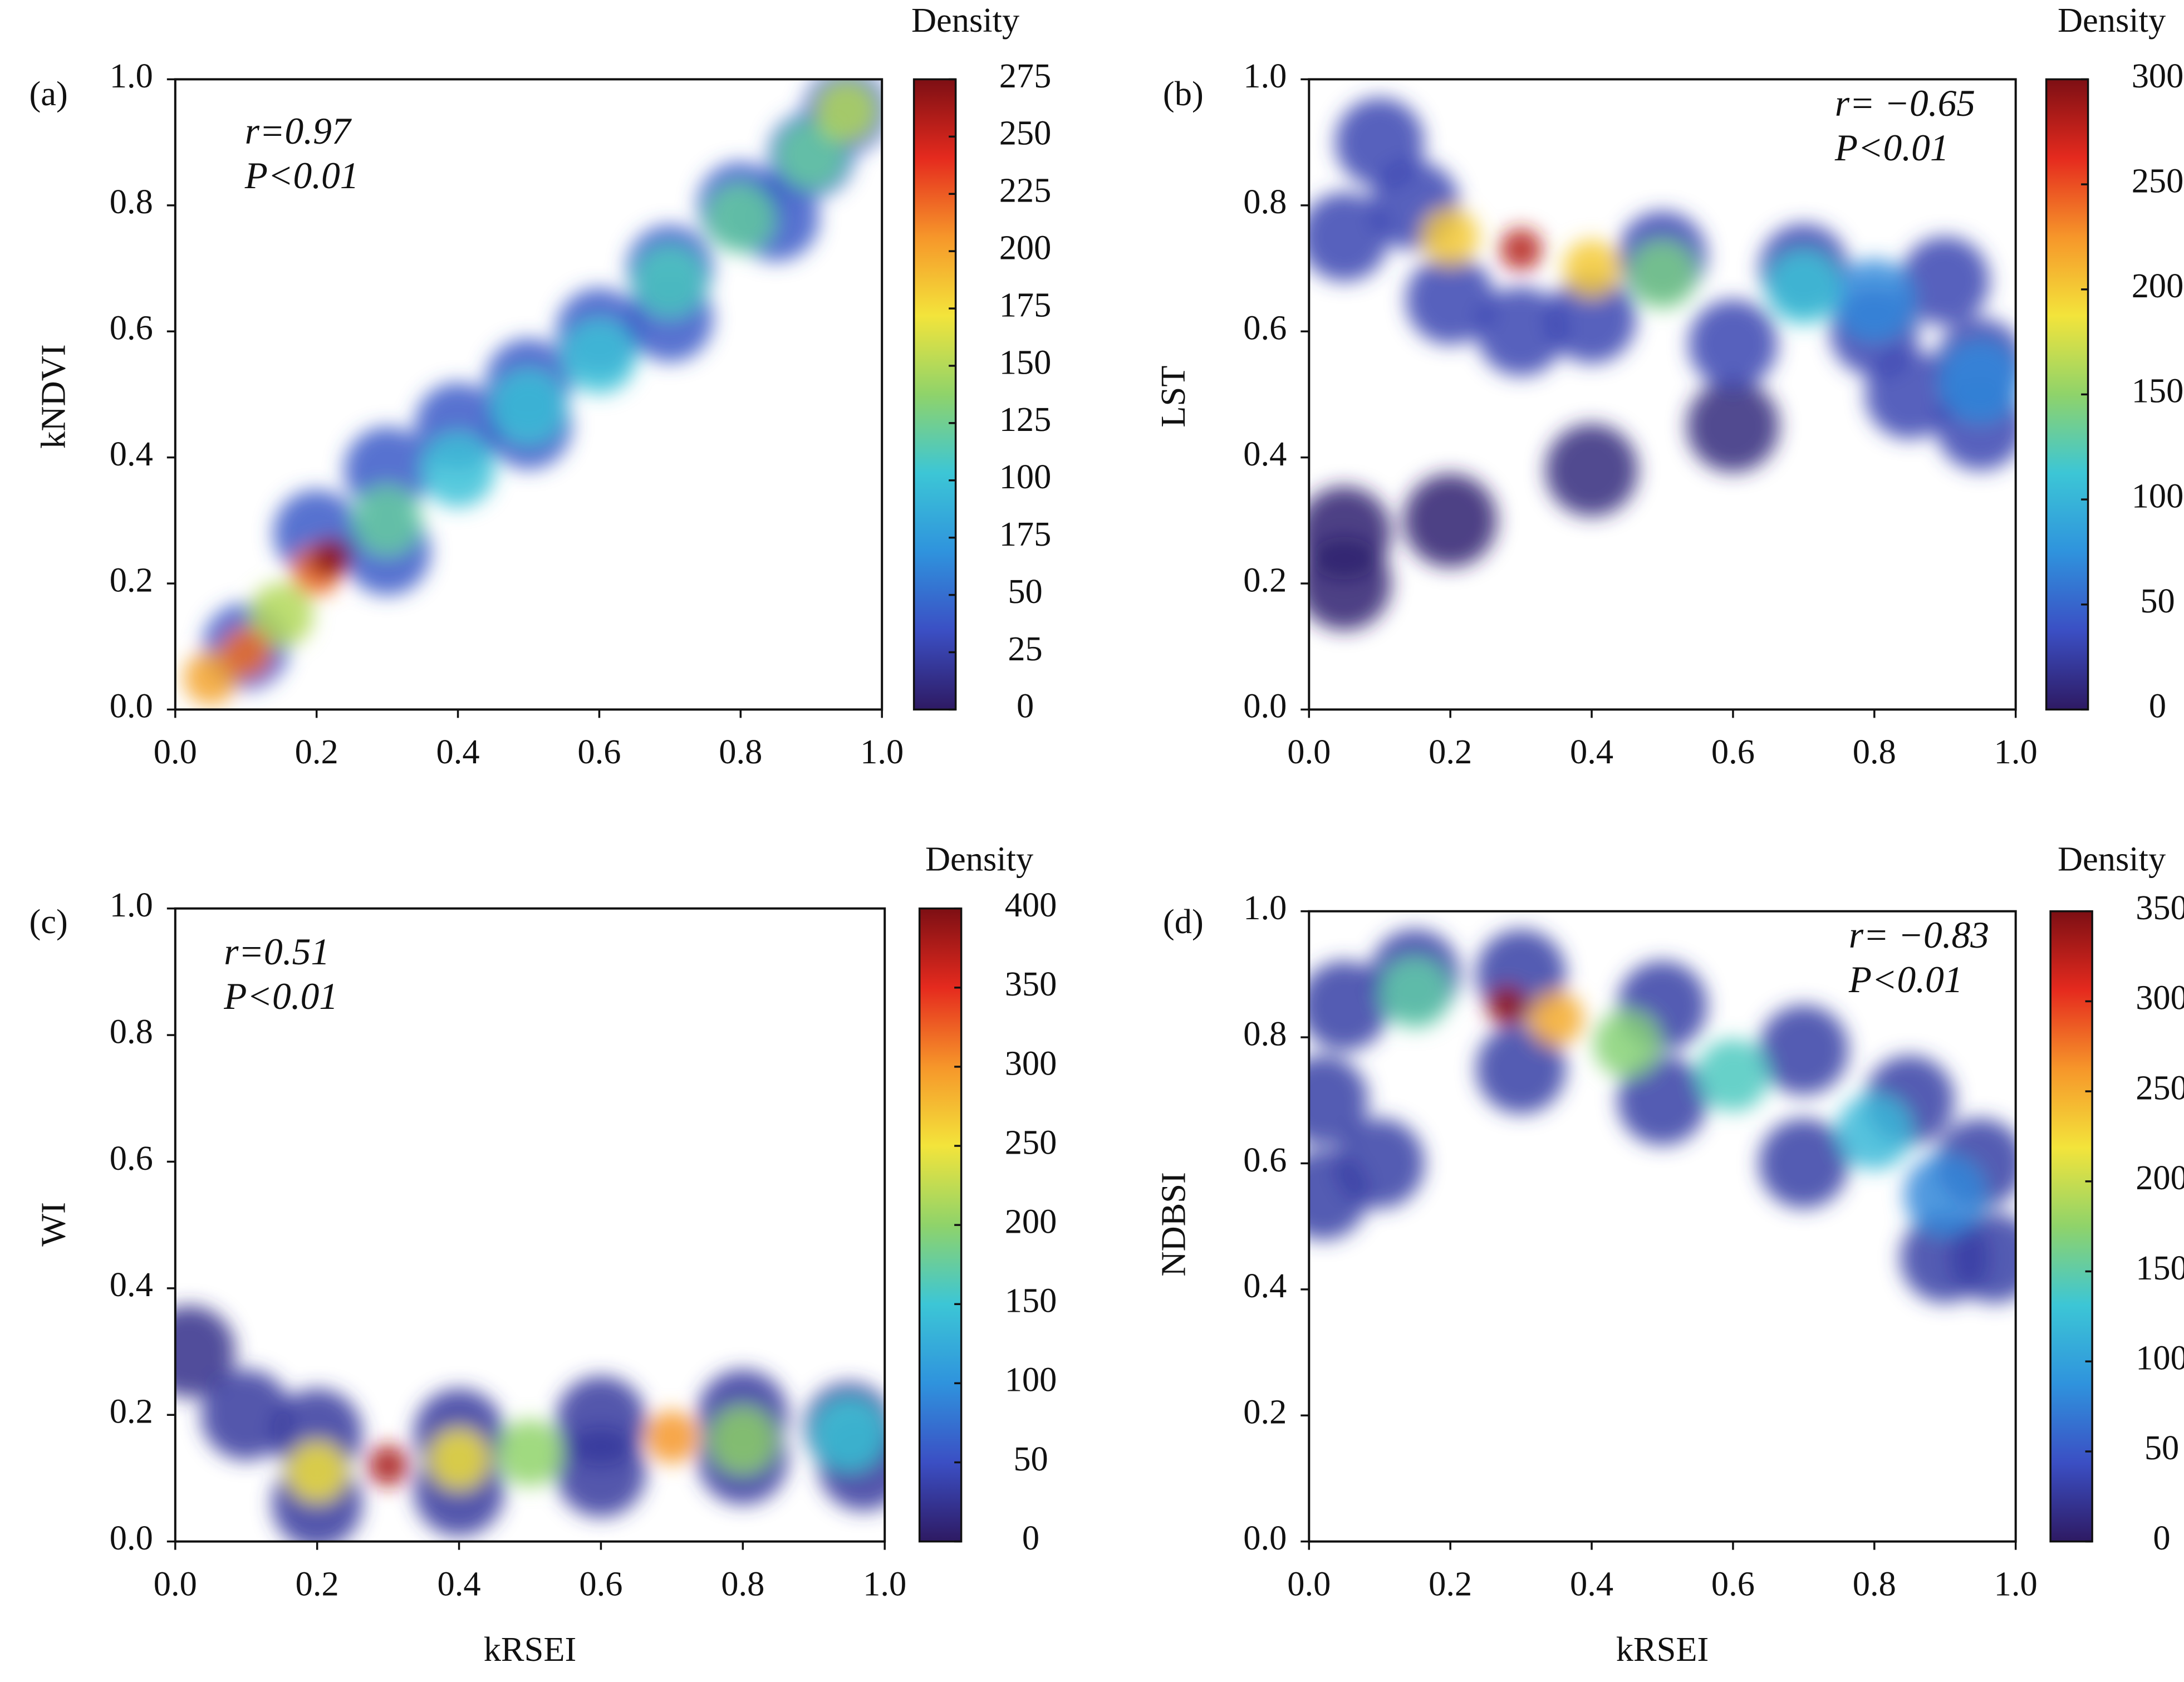 The height and width of the screenshot is (1682, 2184). I want to click on annotation: r= −0.83, so click(1919, 935).